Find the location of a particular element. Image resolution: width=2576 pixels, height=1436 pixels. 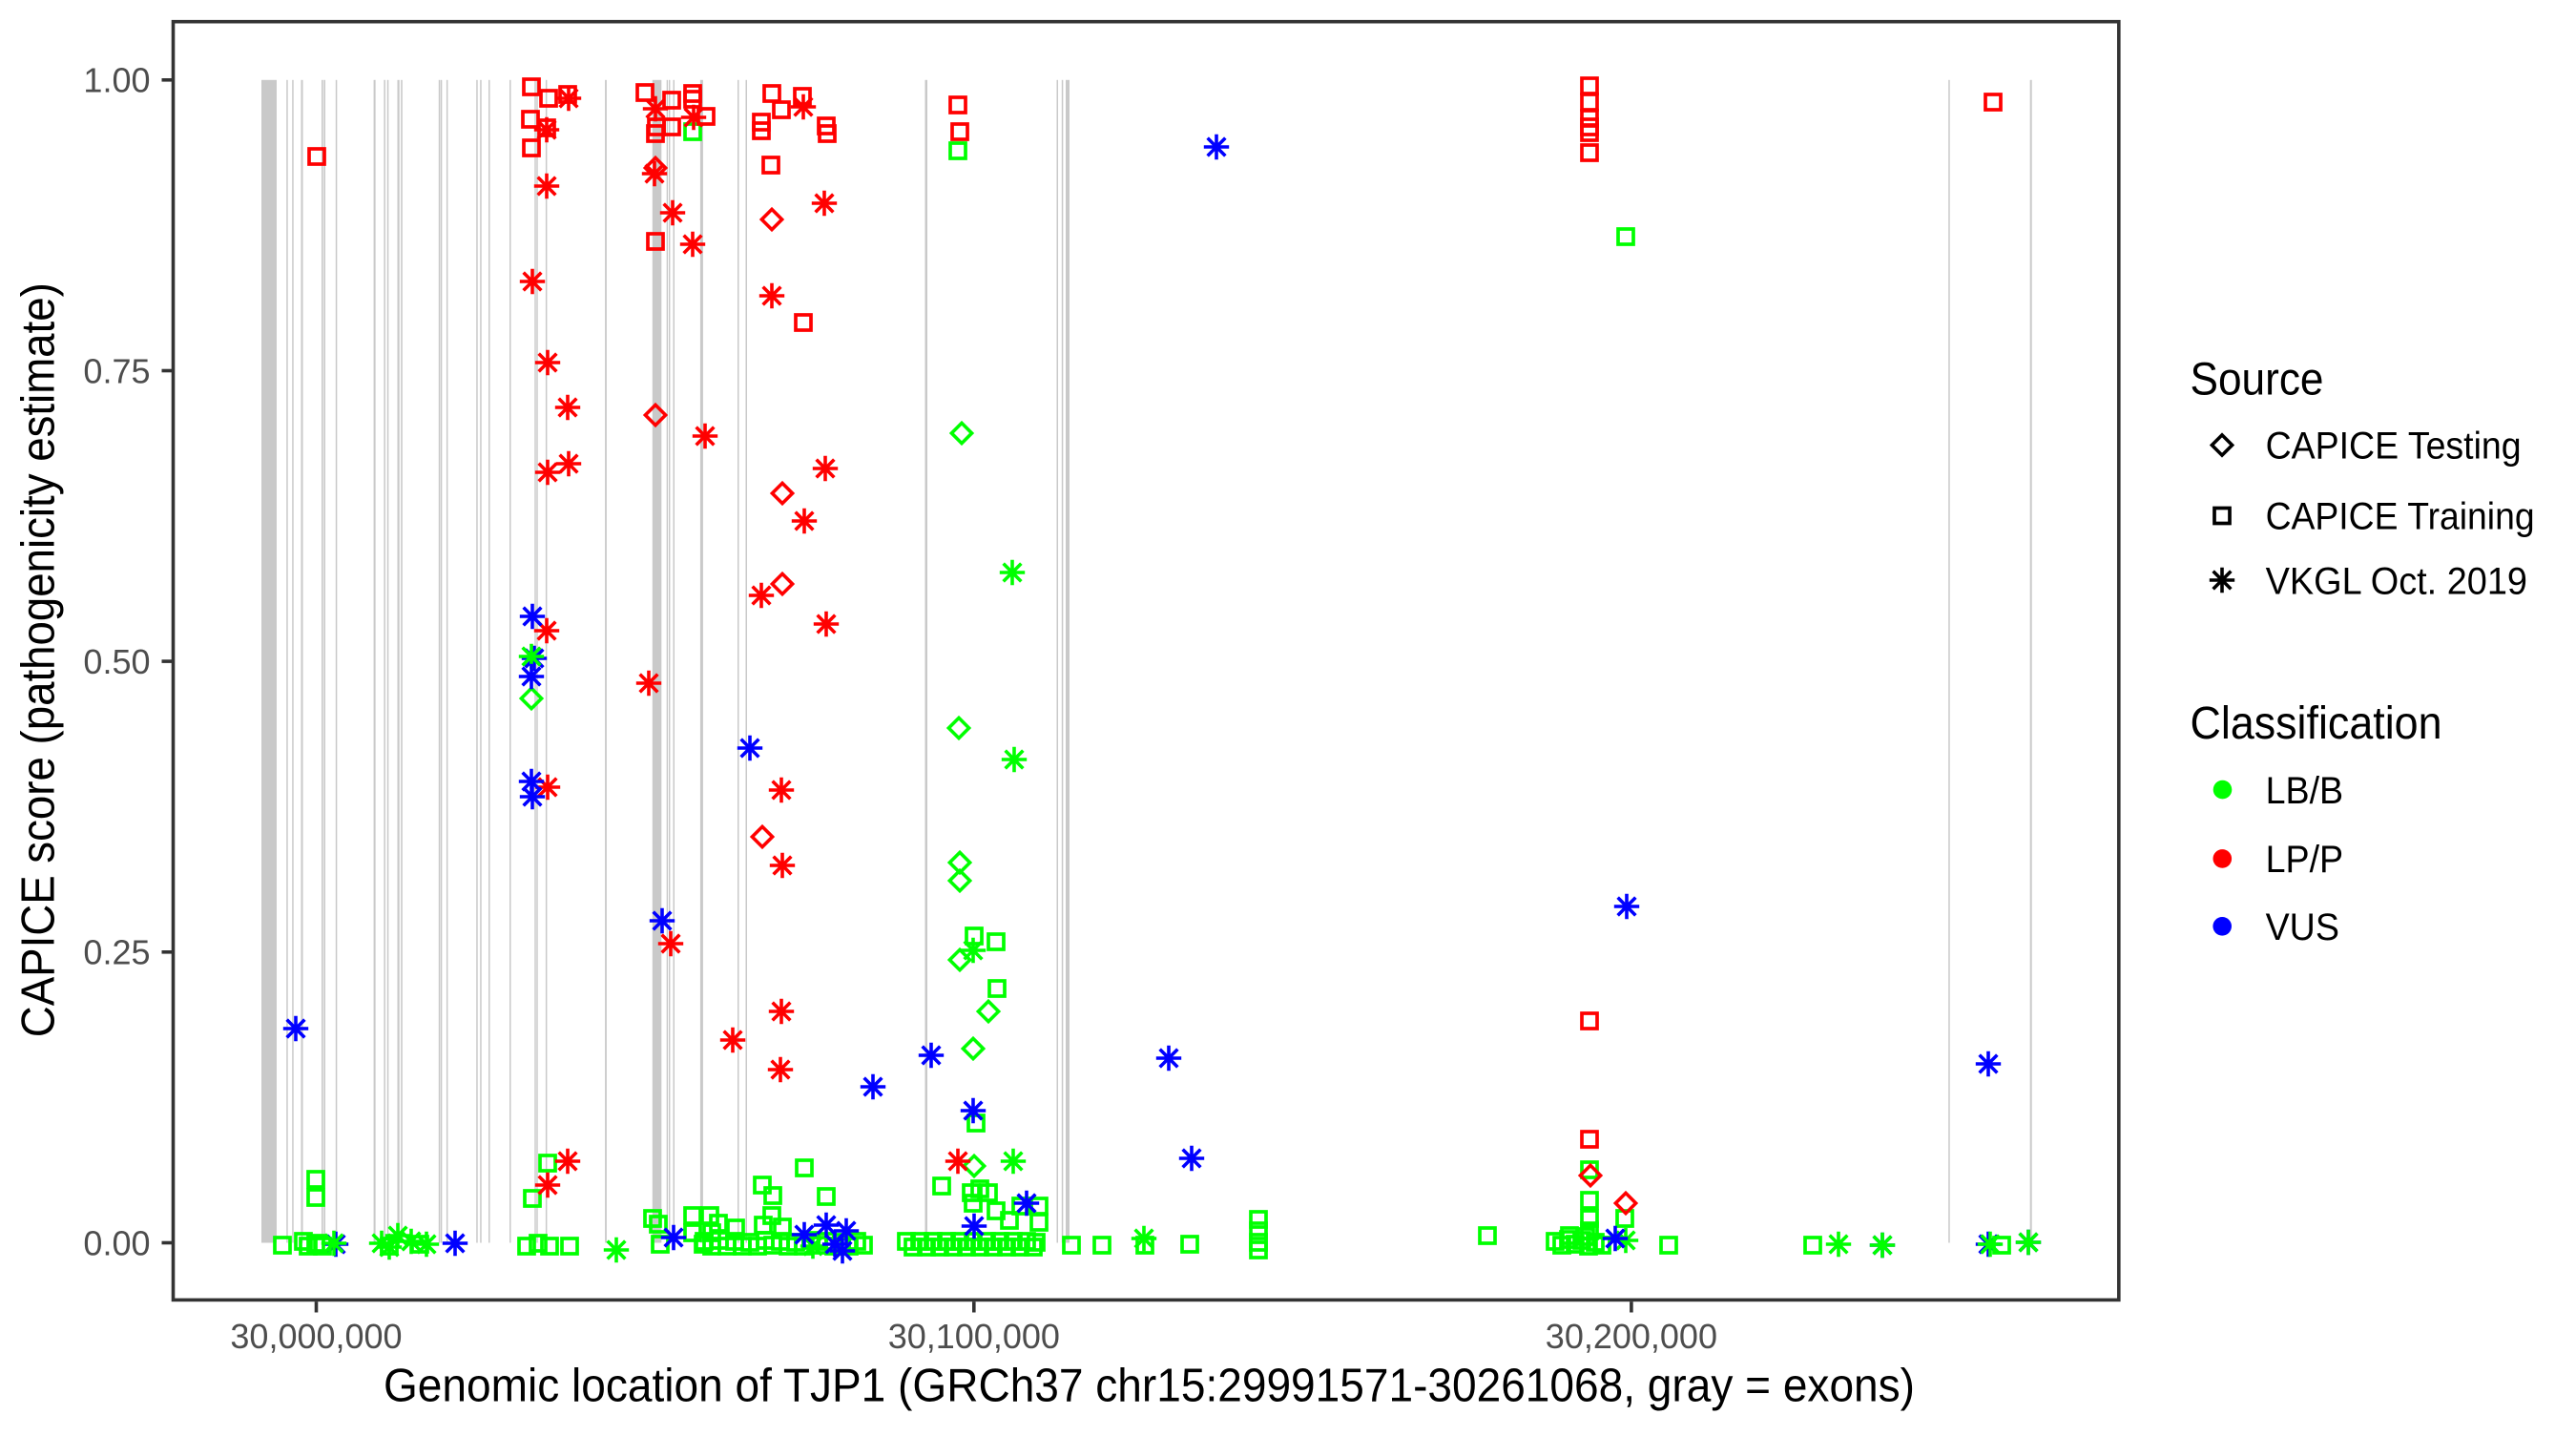

svg-text: LP/P is located at coordinates (2305, 860).